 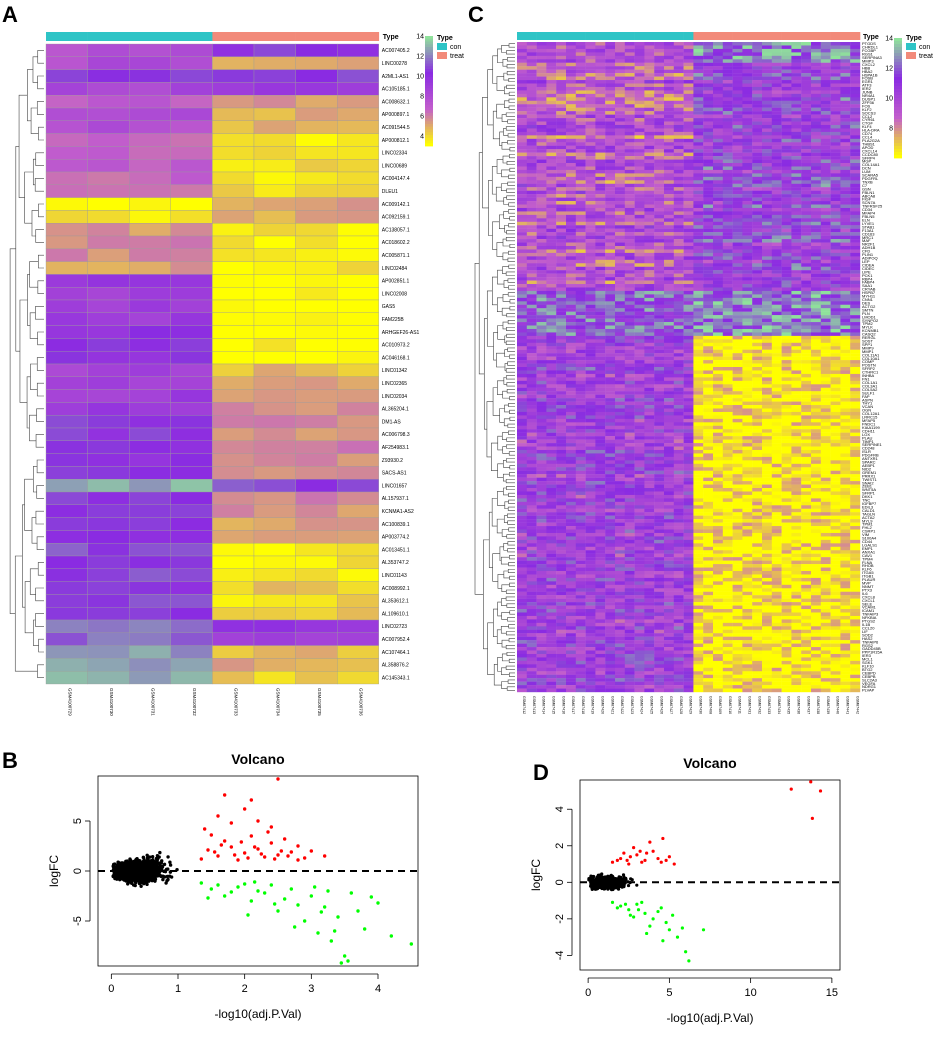 I want to click on gene-label: FIGF, so click(x=867, y=199).